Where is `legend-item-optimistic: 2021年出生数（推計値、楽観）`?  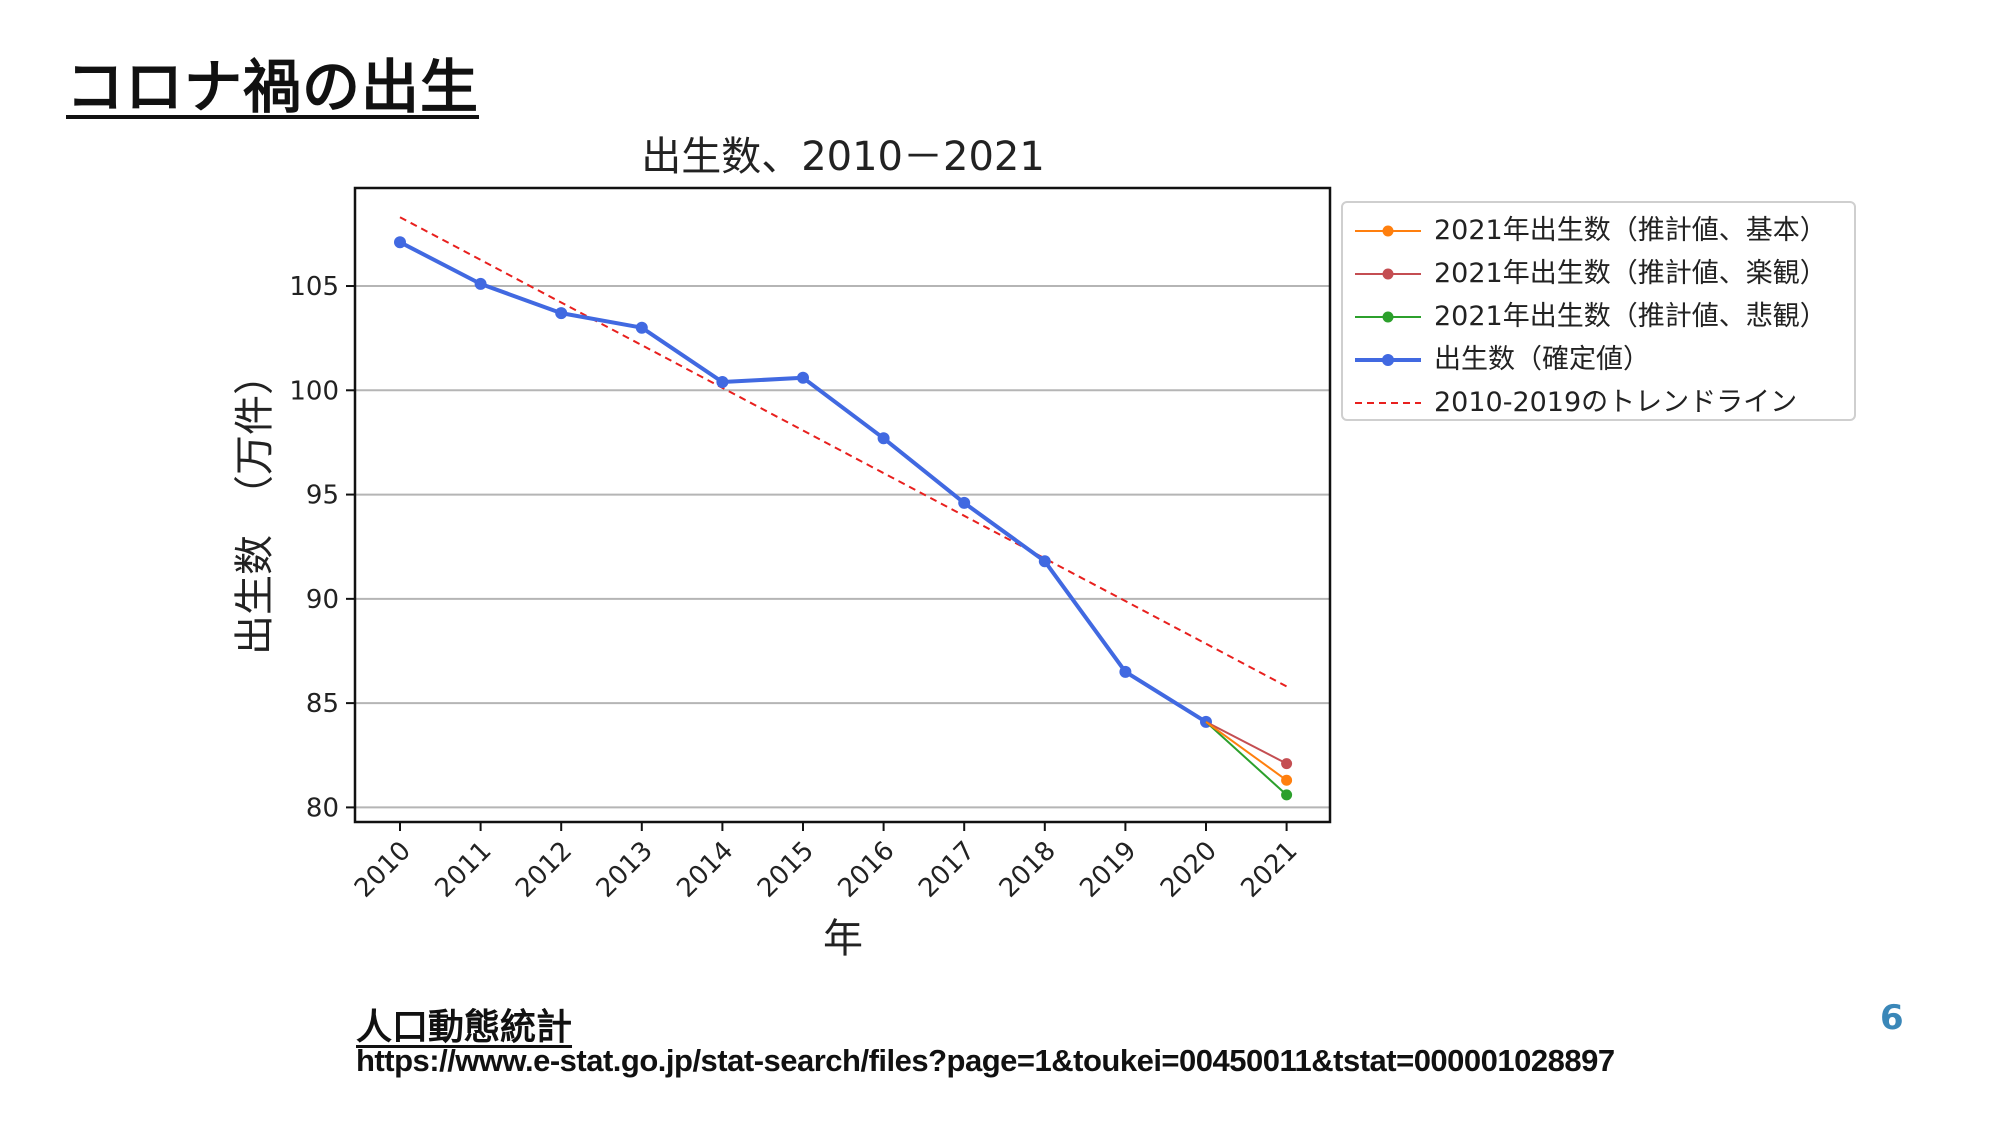
legend-item-optimistic: 2021年出生数（推計値、楽観） is located at coordinates (1598, 274).